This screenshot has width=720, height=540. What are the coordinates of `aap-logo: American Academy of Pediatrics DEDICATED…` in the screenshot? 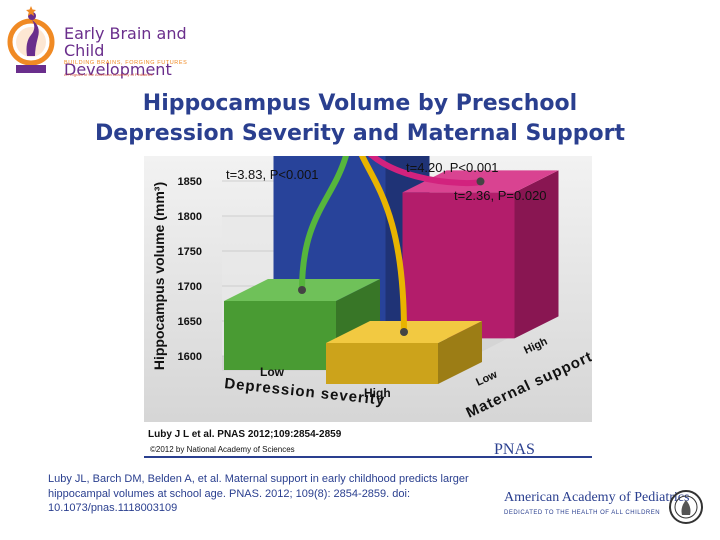 It's located at (609, 510).